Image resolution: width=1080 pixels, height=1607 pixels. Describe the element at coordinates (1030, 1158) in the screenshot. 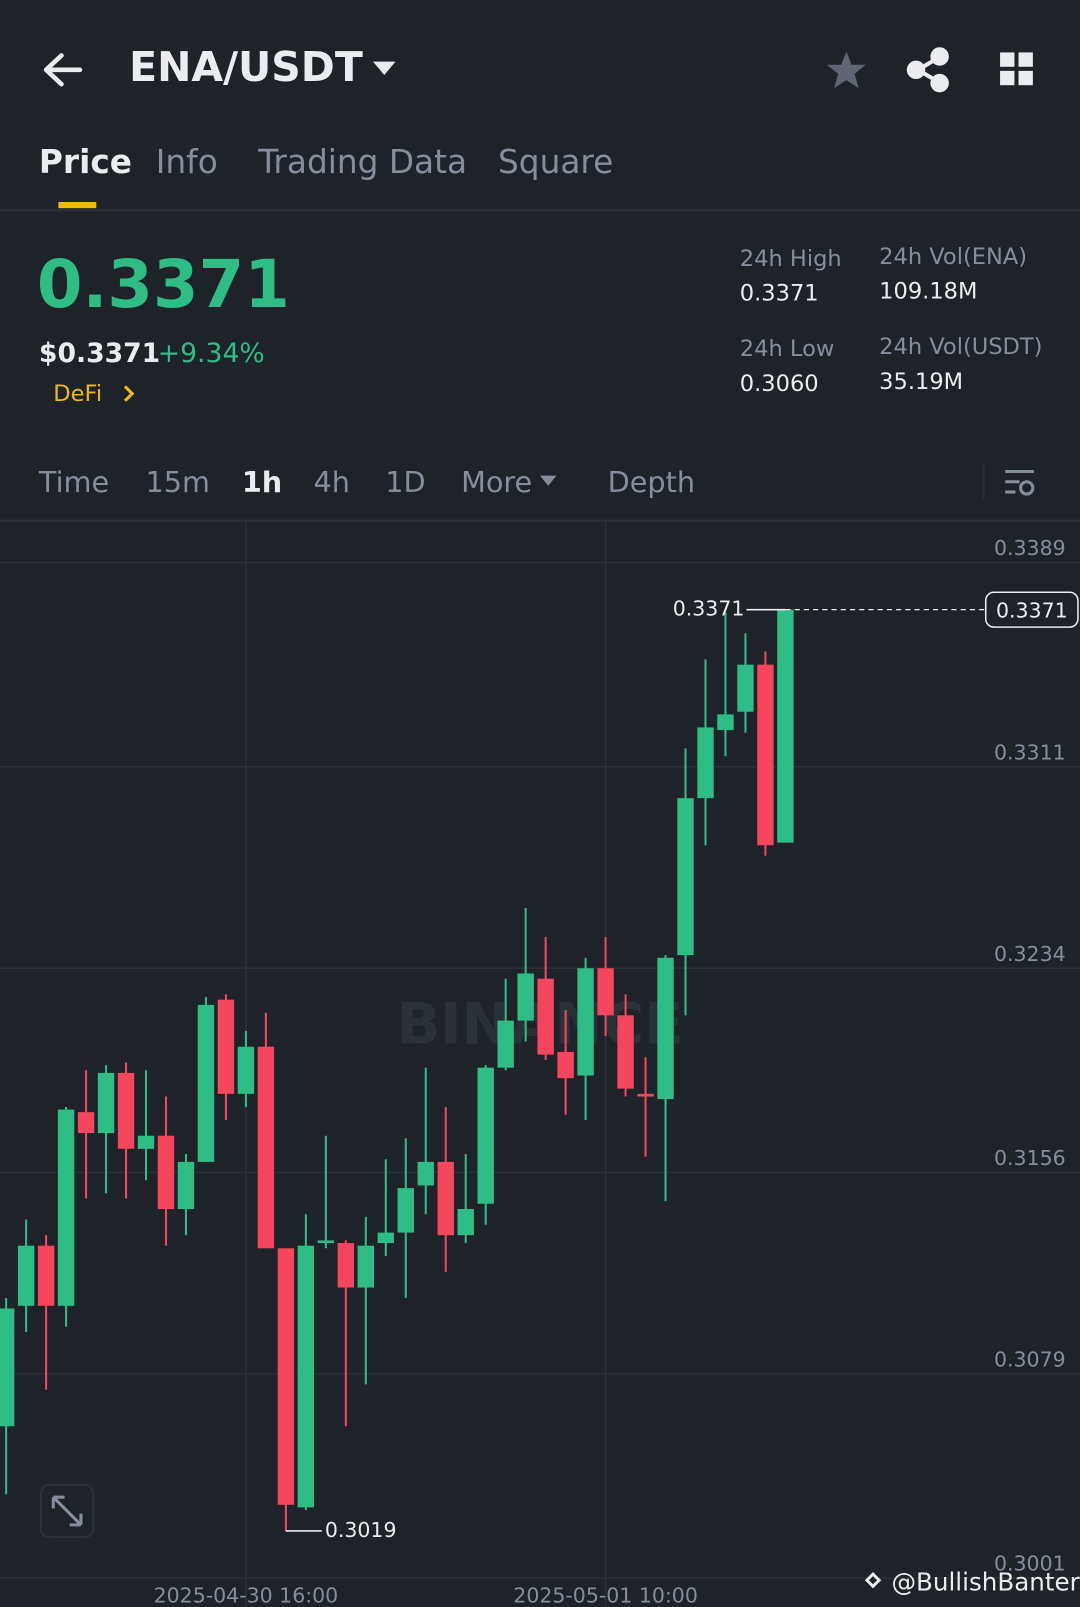

I see `y-tick-label: 0.3156` at that location.